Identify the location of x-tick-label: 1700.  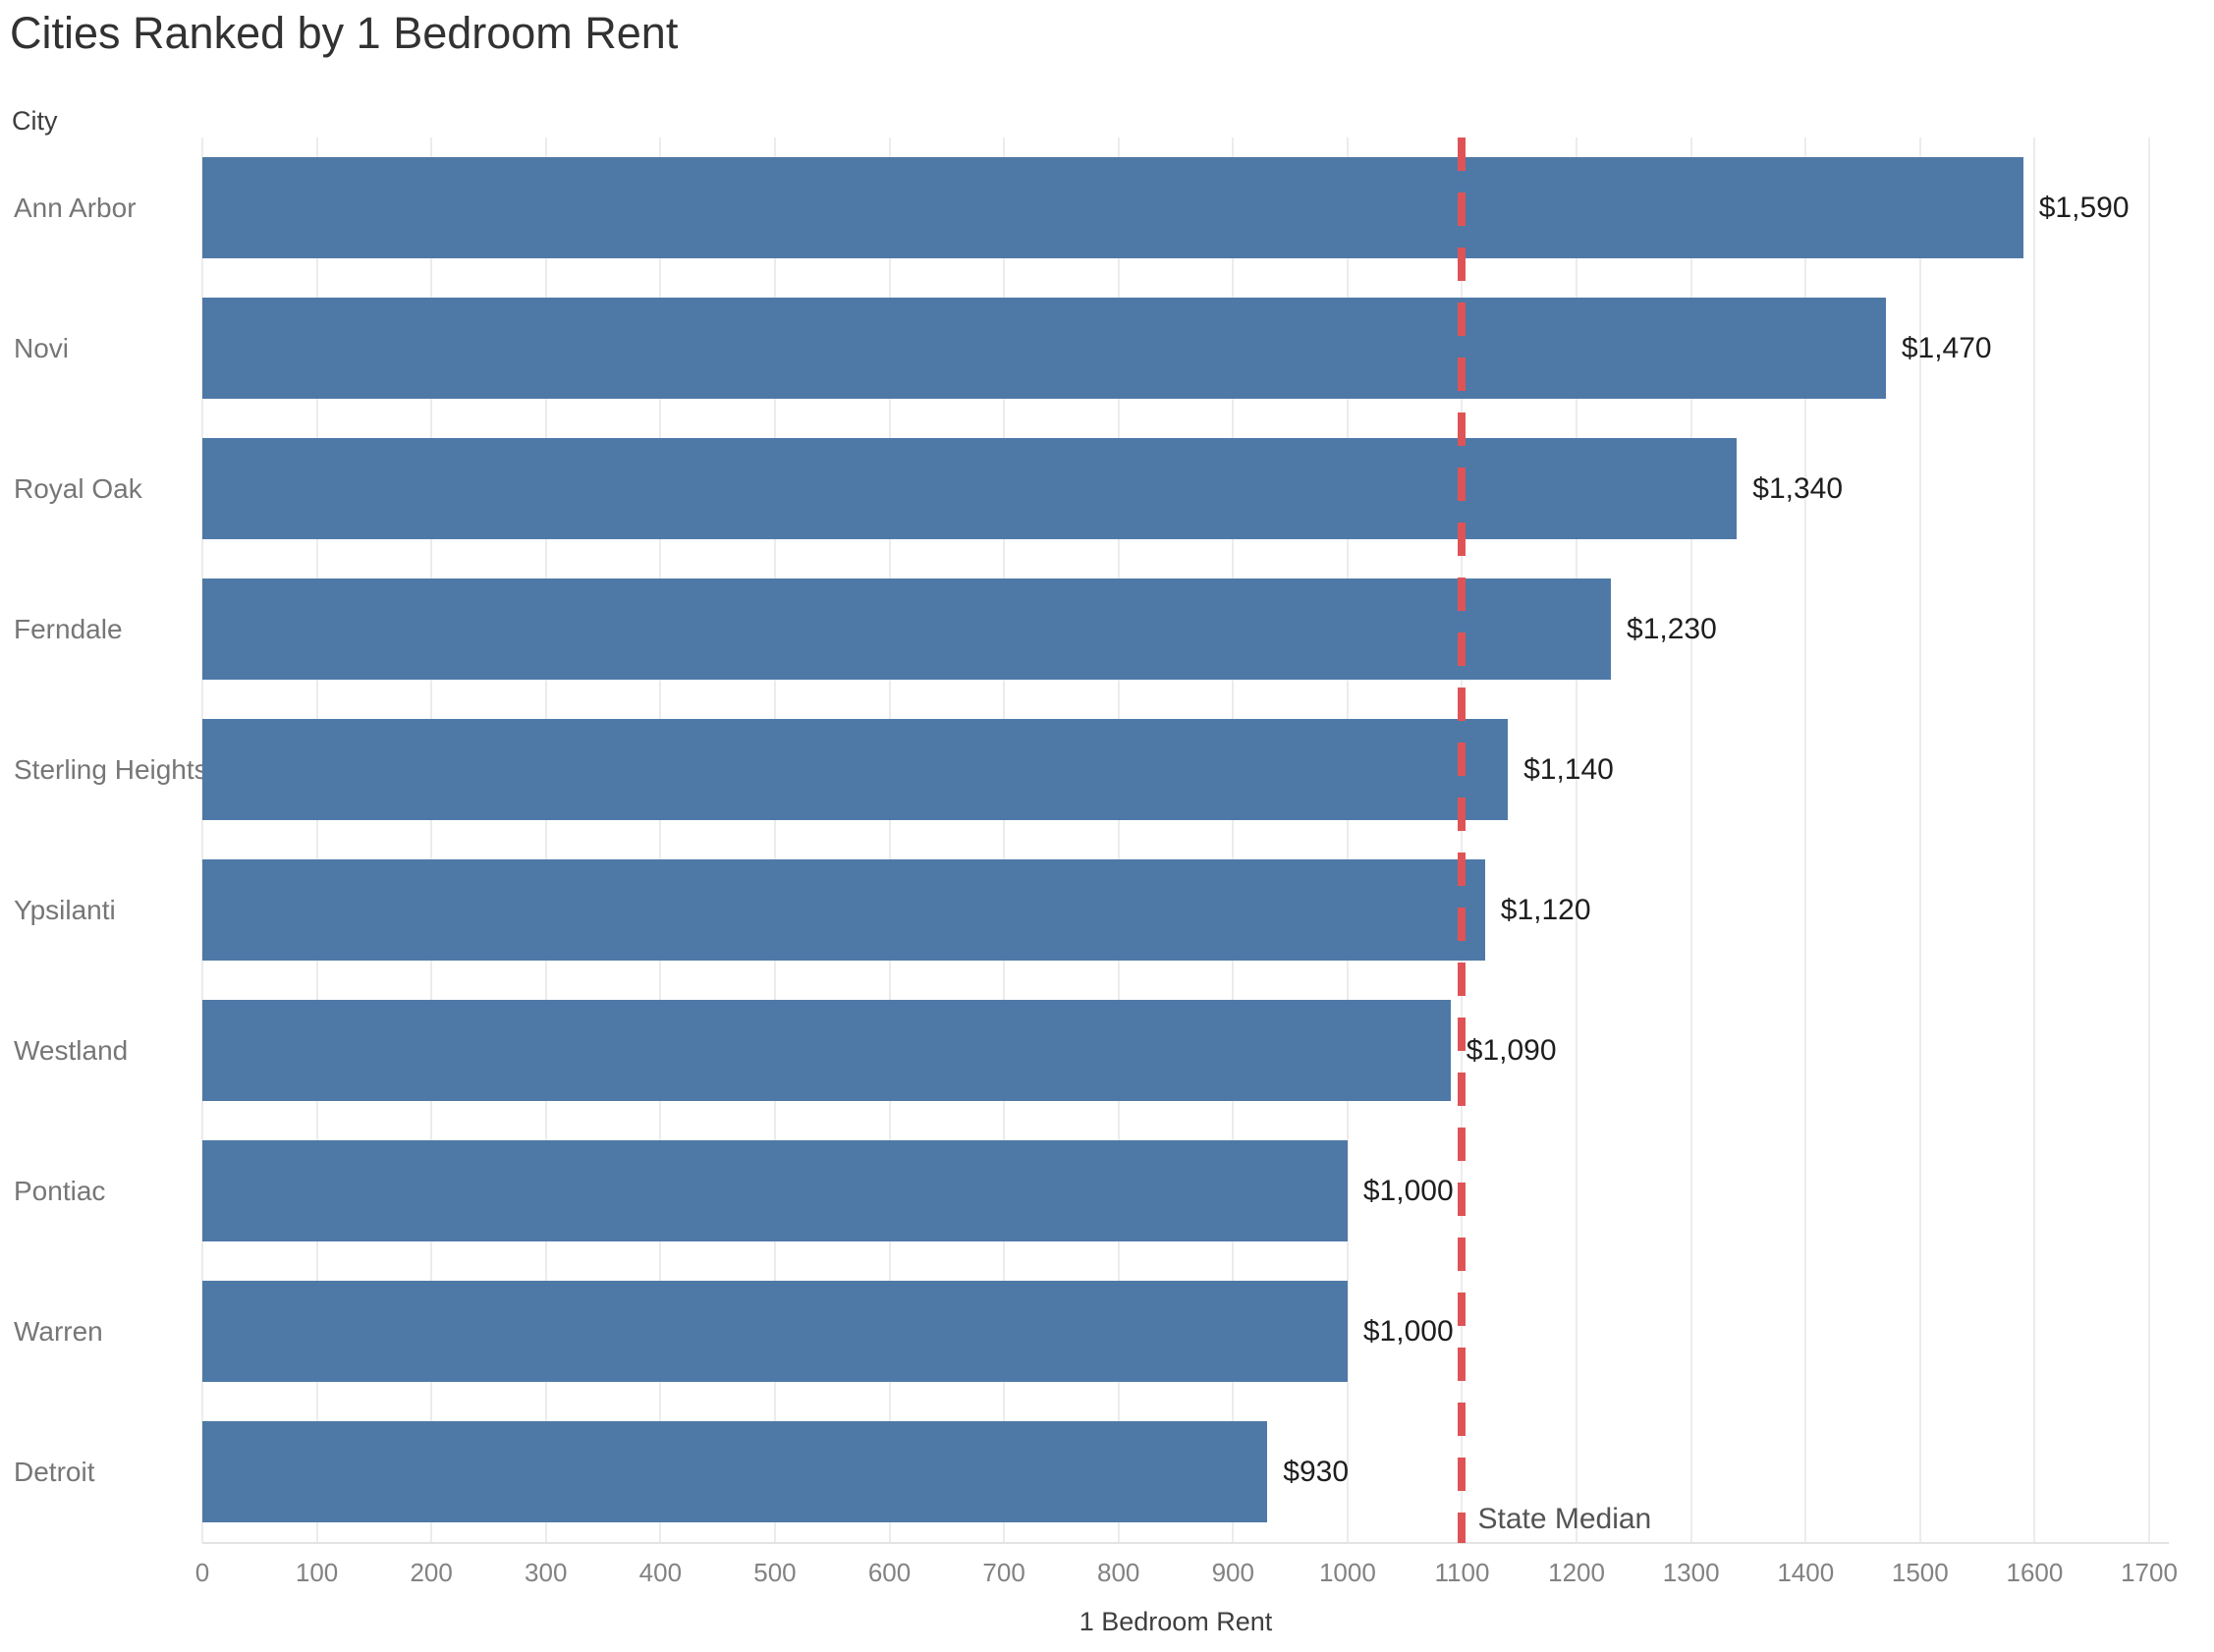
(2149, 1572).